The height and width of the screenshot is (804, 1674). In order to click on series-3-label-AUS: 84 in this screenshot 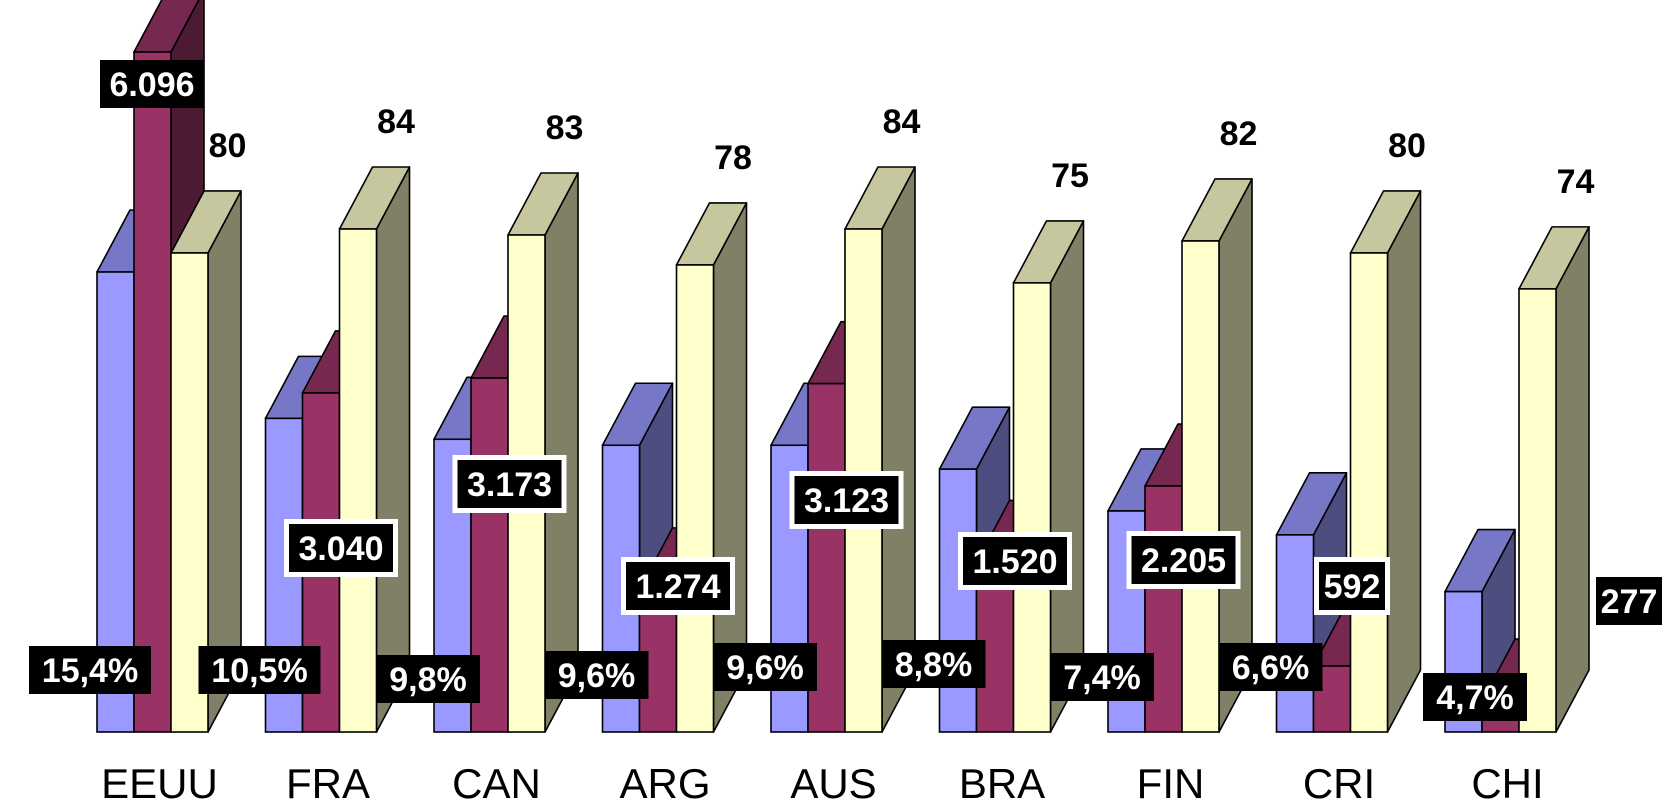, I will do `click(902, 122)`.